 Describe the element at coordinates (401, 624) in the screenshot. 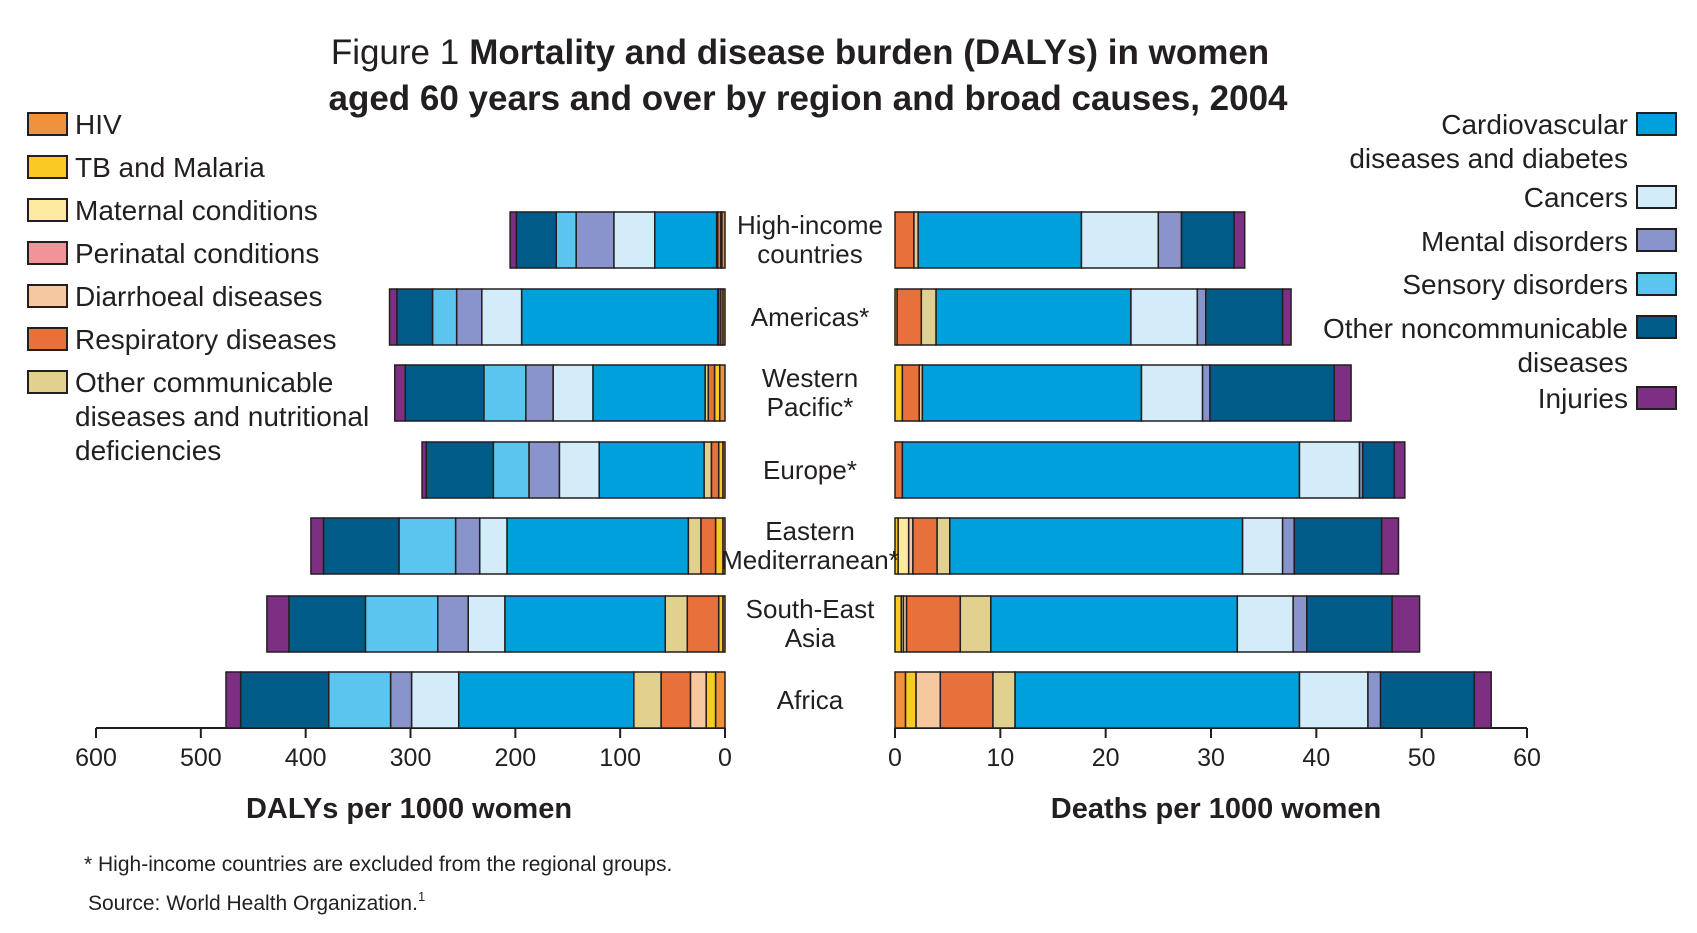

I see `dalys-bar-south-east-asia-sensory-disorders` at that location.